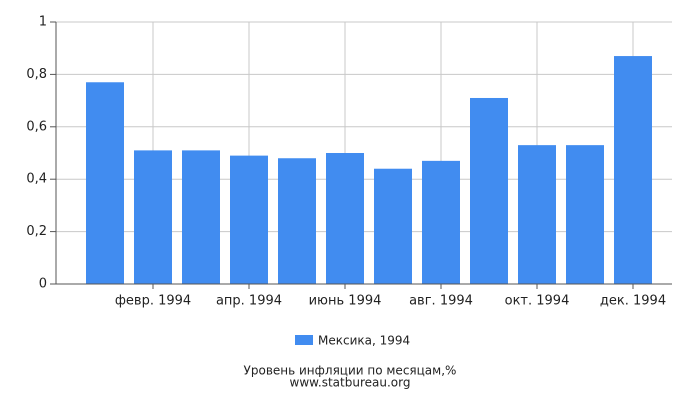  What do you see at coordinates (43, 284) in the screenshot?
I see `y-tick-label: 0` at bounding box center [43, 284].